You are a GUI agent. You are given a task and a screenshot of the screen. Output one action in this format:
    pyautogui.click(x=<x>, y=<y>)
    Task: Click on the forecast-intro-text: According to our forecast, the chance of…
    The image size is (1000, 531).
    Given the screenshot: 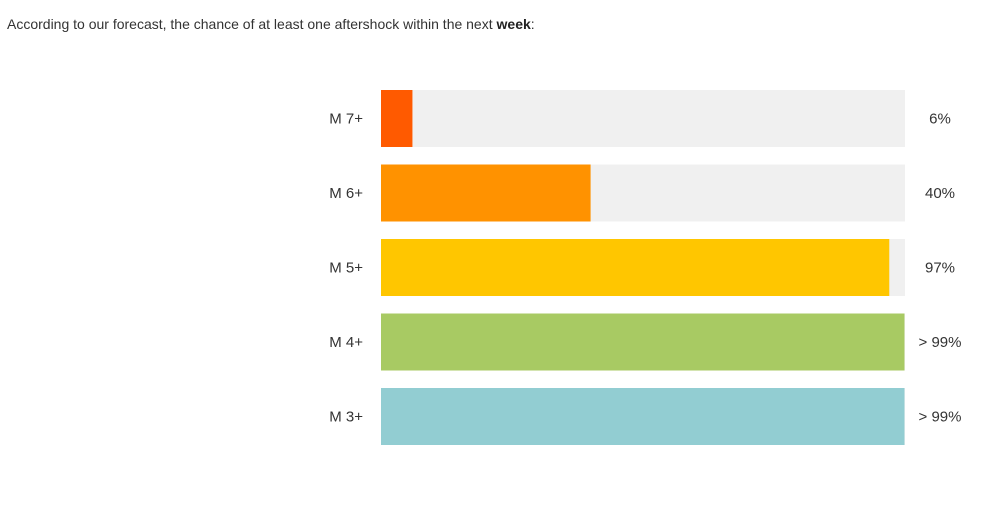 What is the action you would take?
    pyautogui.click(x=271, y=24)
    